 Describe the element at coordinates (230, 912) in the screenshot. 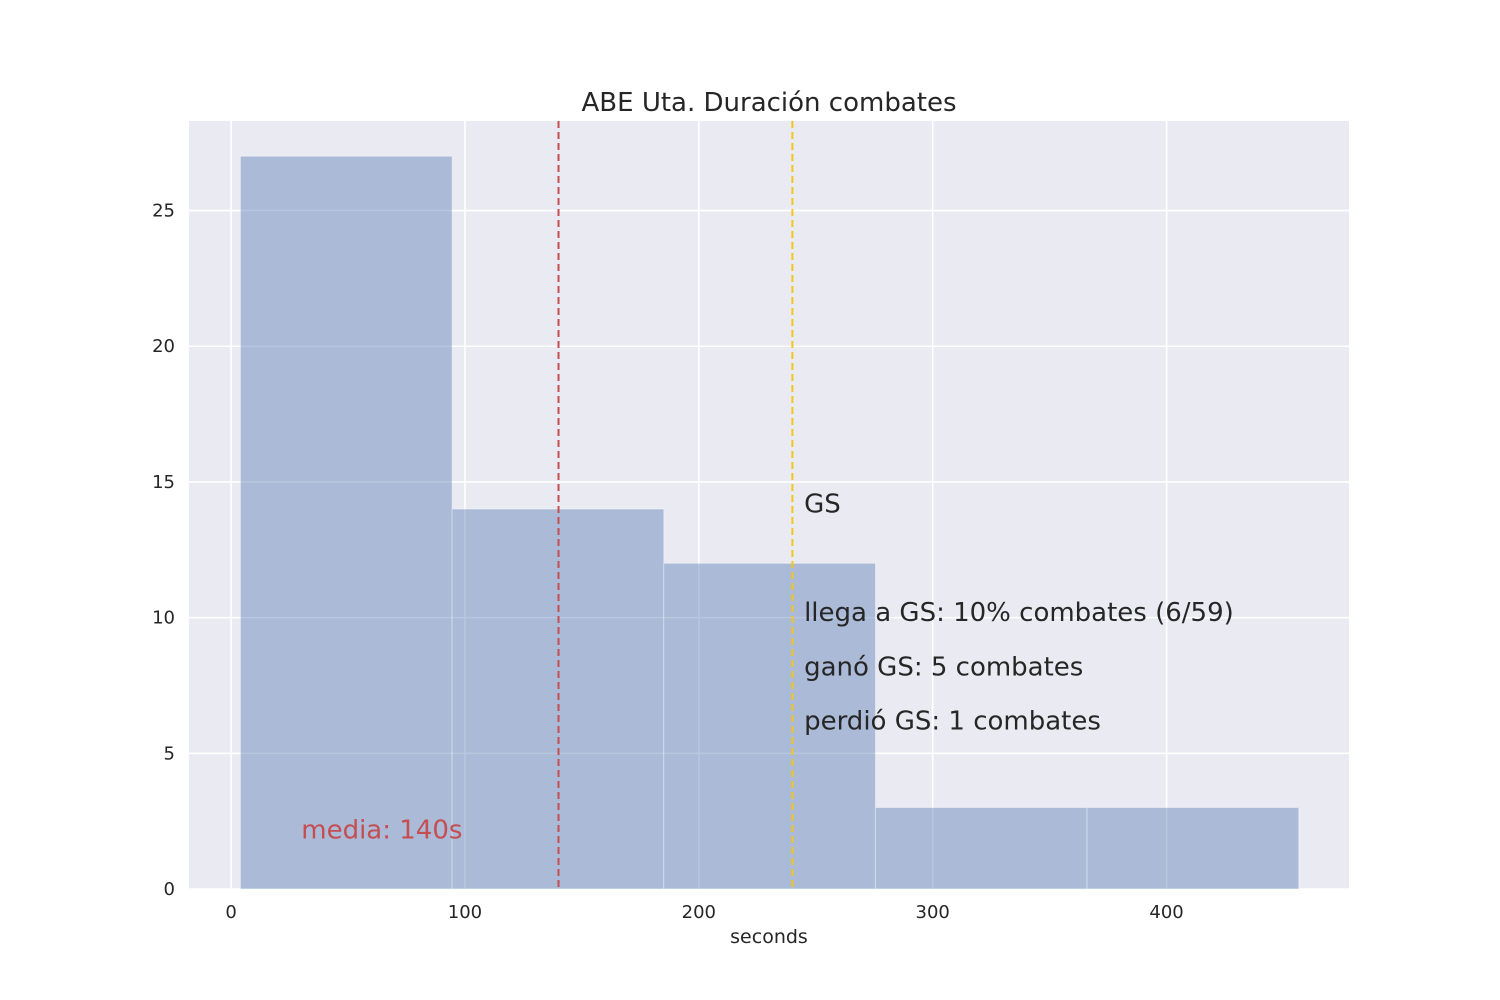

I see `x-tick-label: 0` at that location.